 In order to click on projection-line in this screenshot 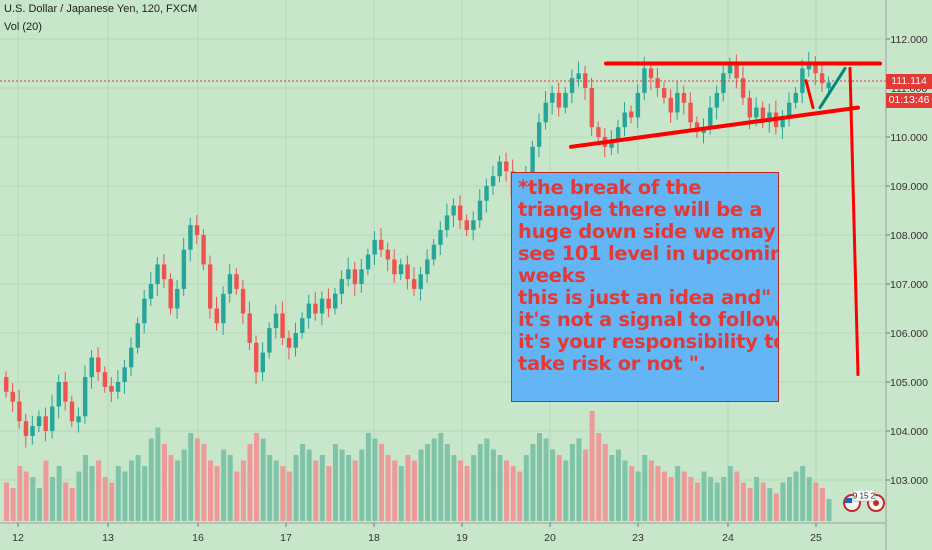, I will do `click(854, 221)`.